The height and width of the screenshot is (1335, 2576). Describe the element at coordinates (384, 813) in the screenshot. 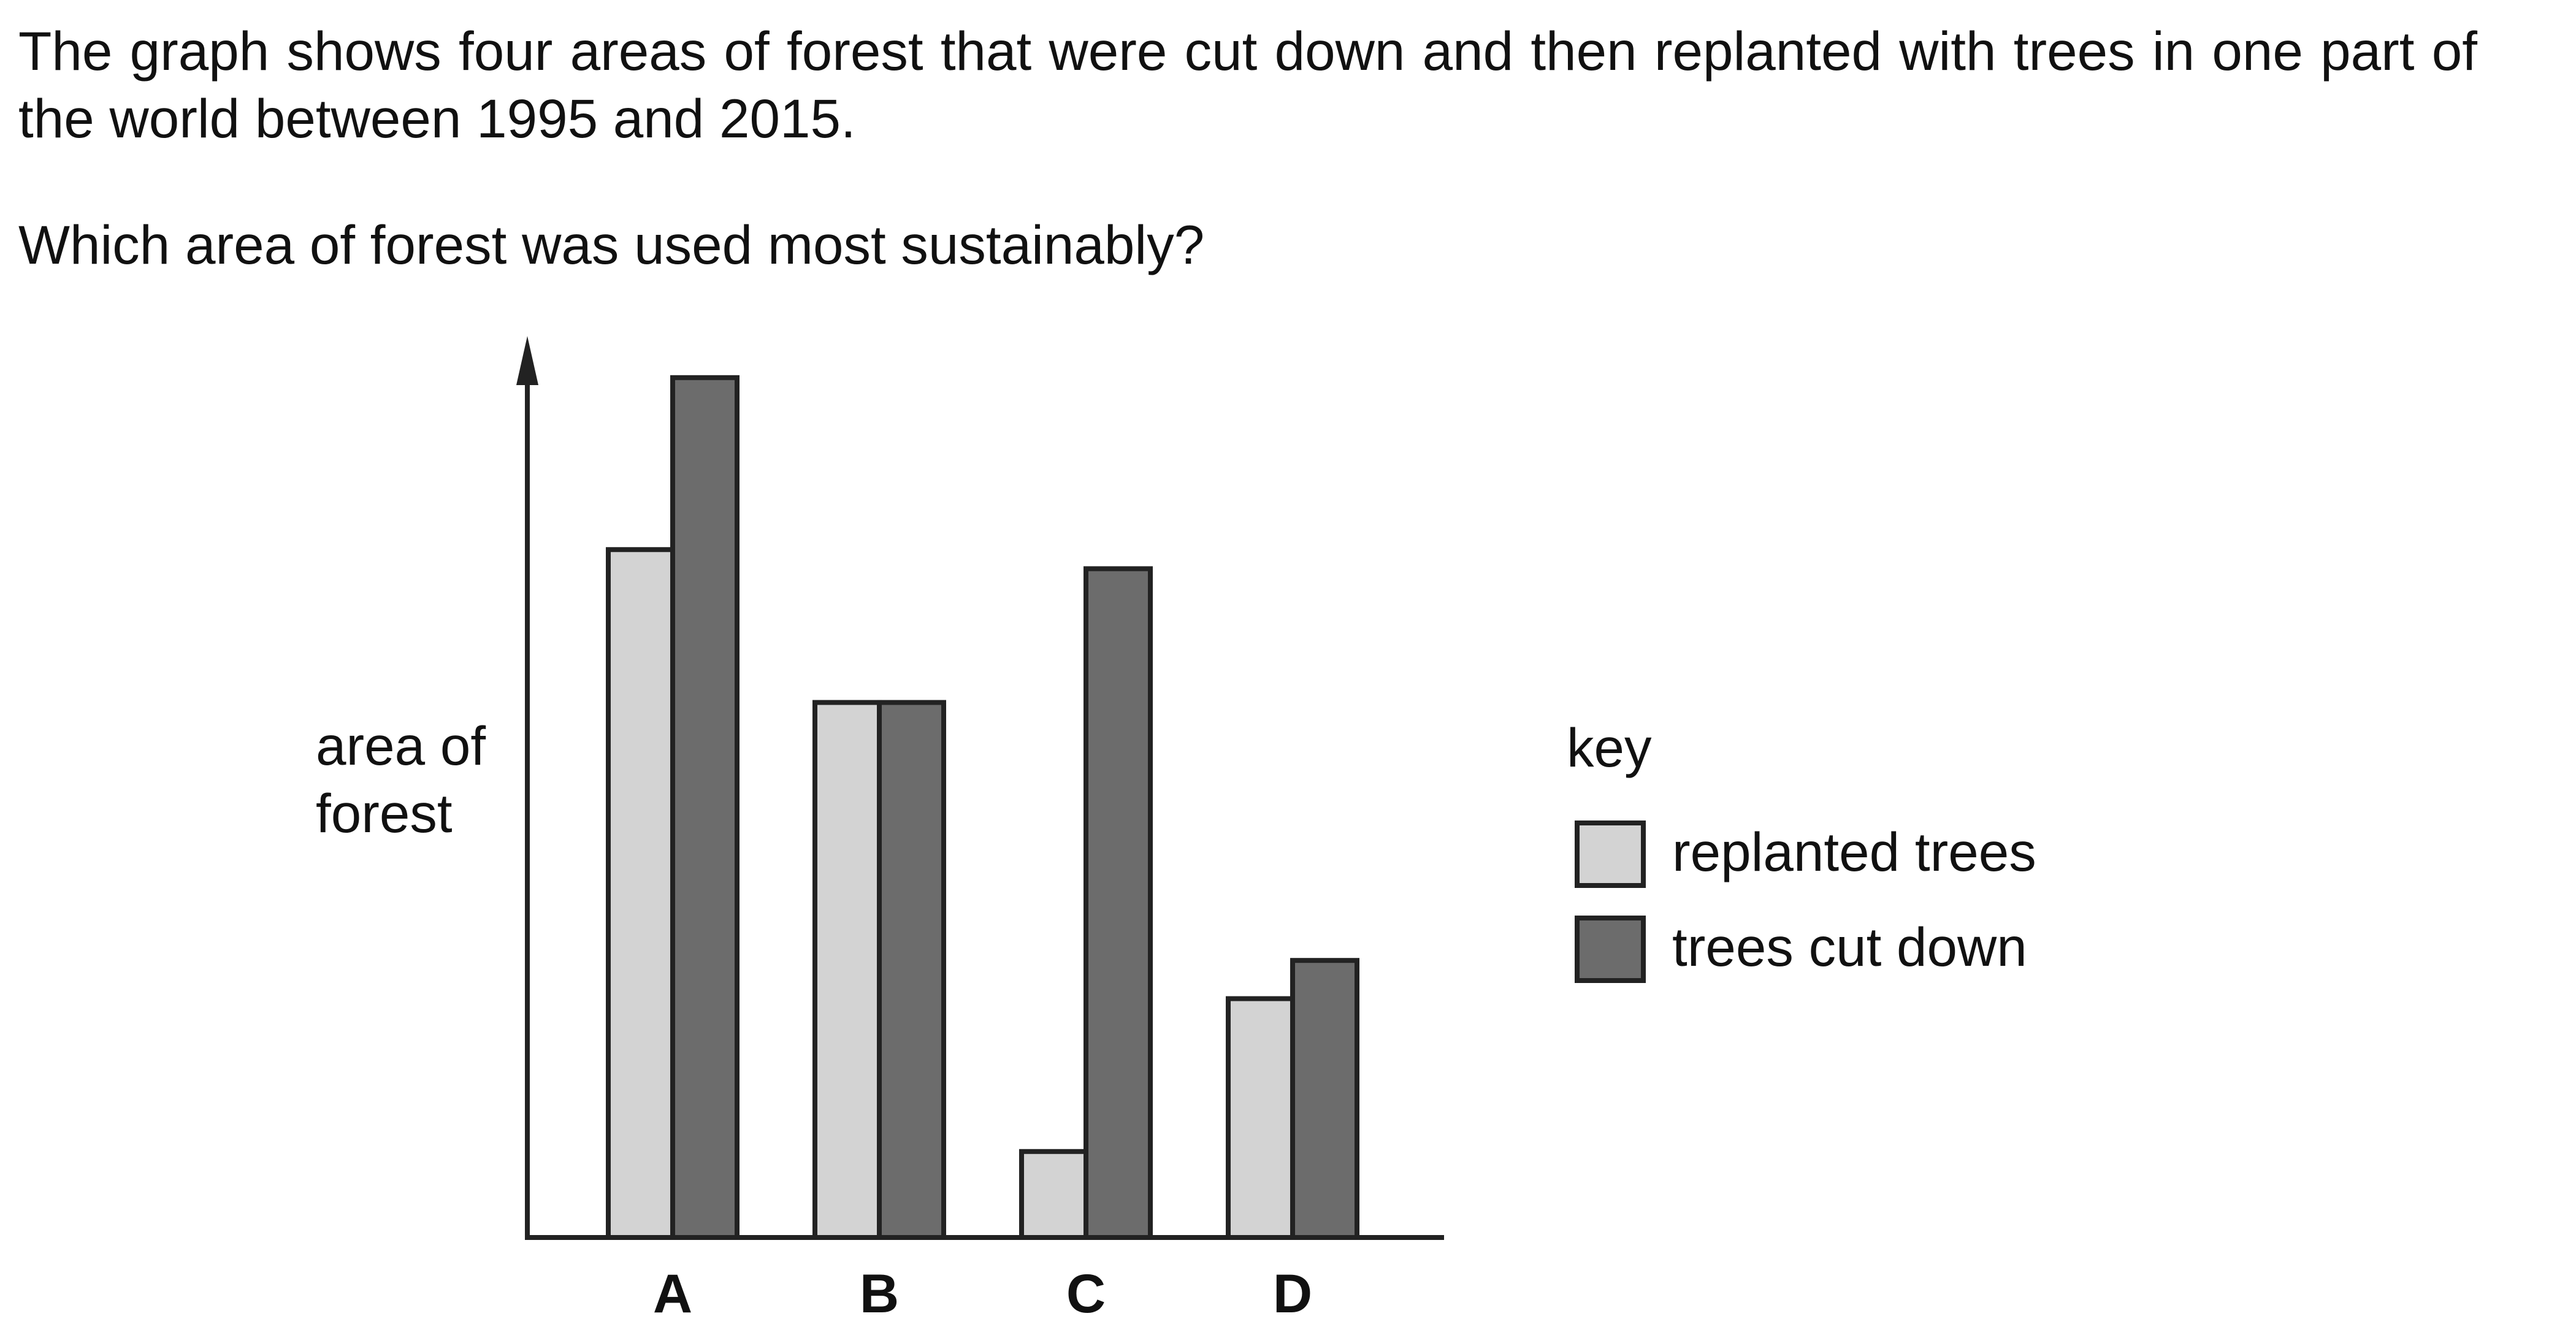

I see `y-axis-label-line-2: forest` at that location.